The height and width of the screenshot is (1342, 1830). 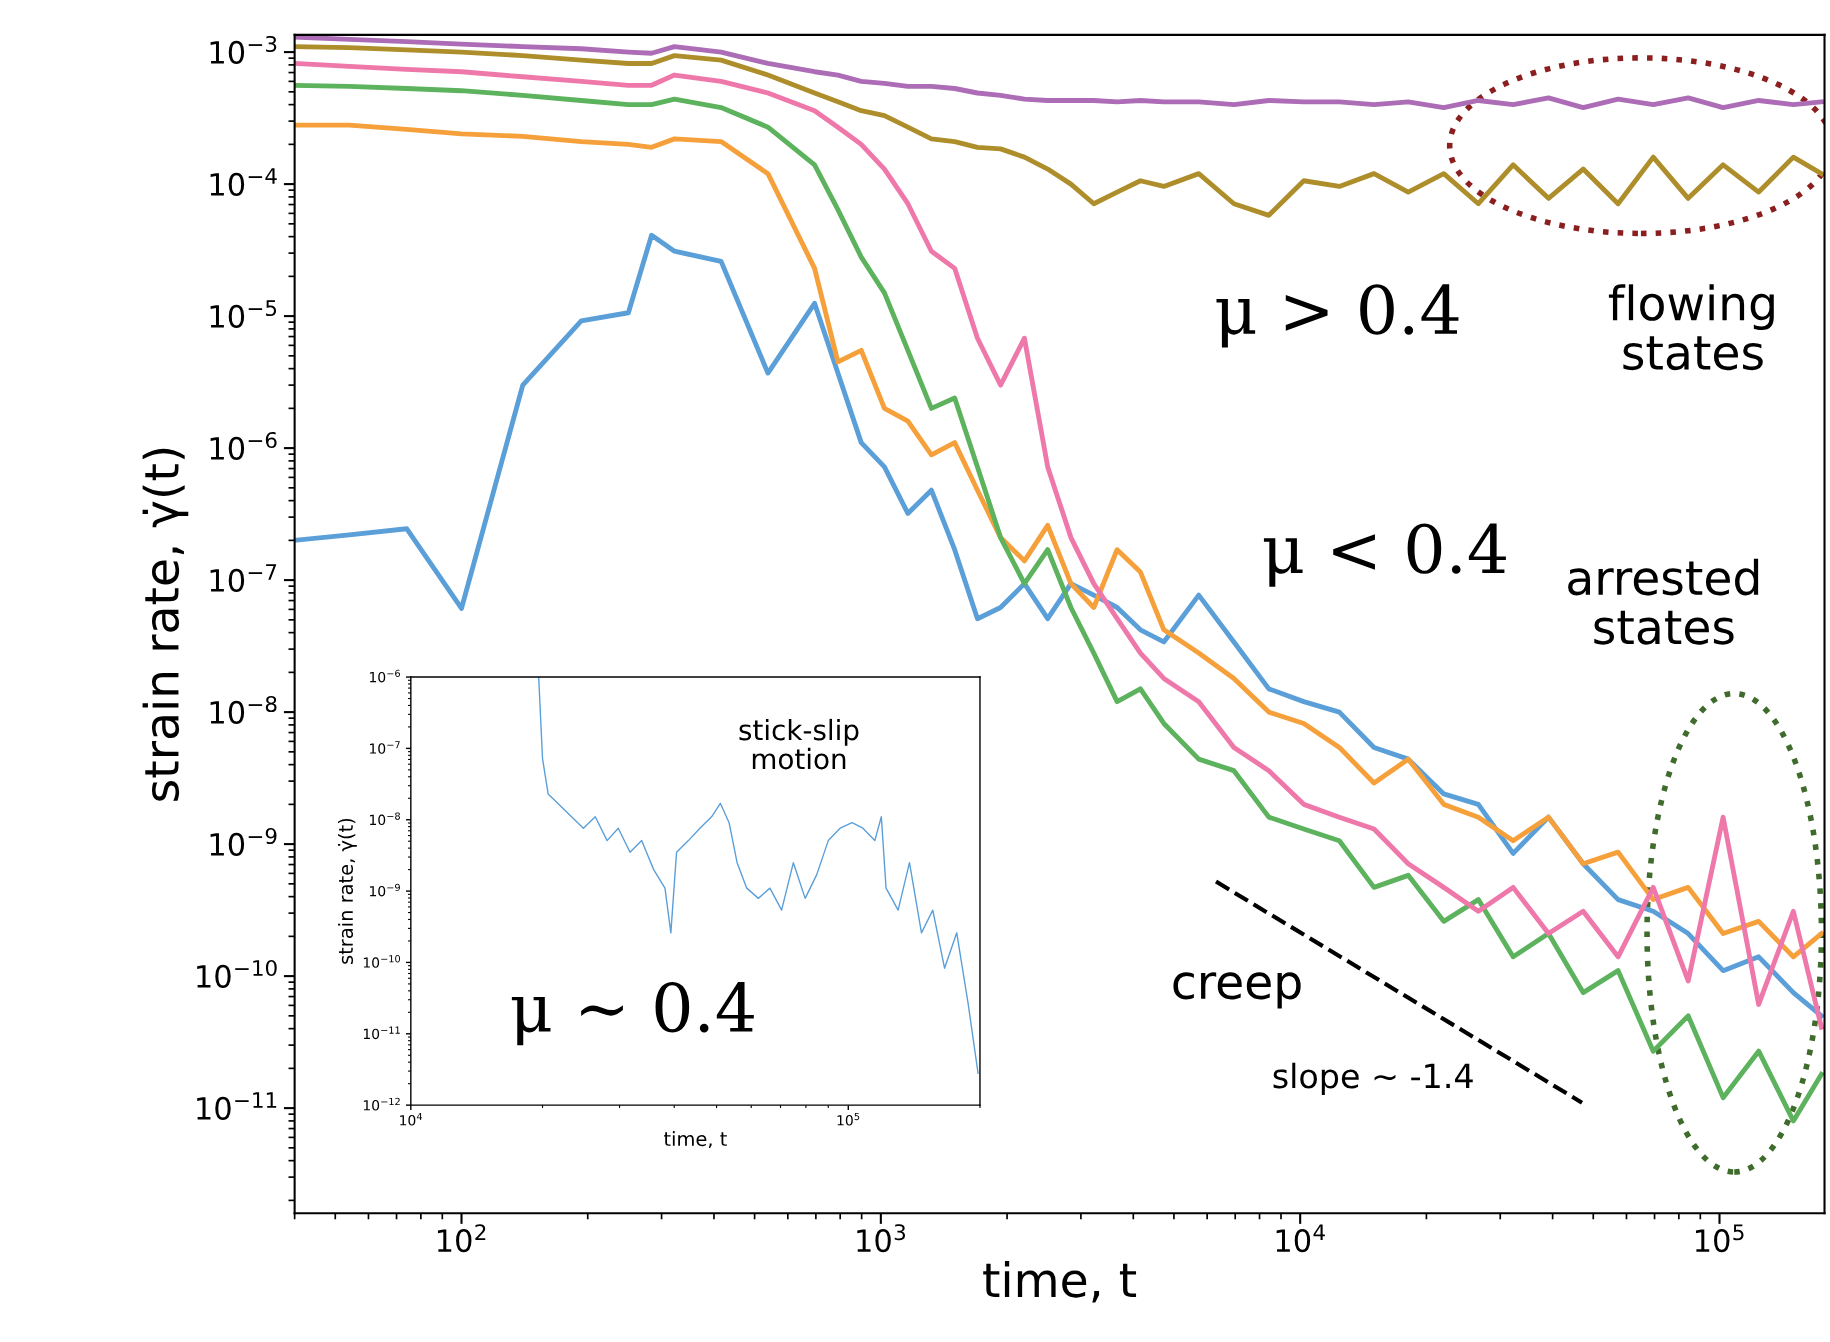 I want to click on y-tick-label: 10$^{−3}$, so click(x=243, y=49).